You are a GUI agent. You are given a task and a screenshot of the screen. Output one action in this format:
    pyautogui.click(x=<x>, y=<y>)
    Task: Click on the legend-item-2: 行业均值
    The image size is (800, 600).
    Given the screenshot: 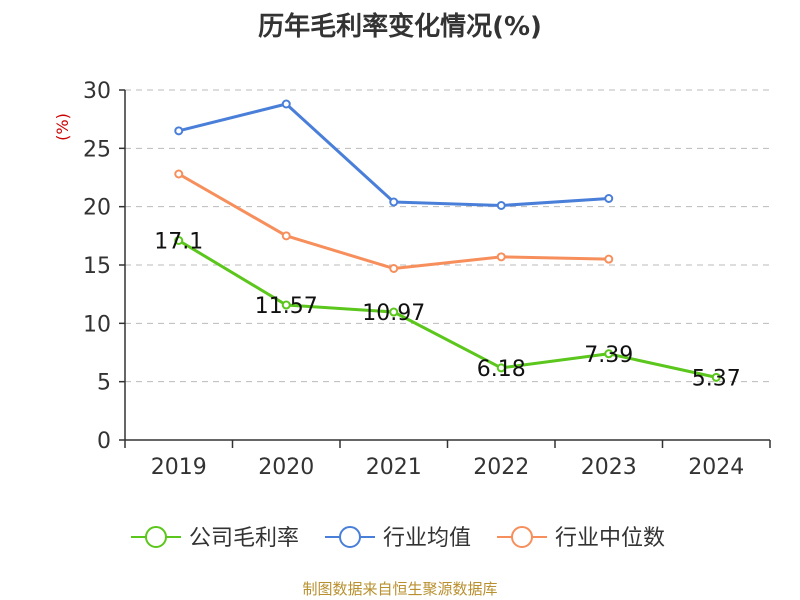 What is the action you would take?
    pyautogui.click(x=398, y=538)
    